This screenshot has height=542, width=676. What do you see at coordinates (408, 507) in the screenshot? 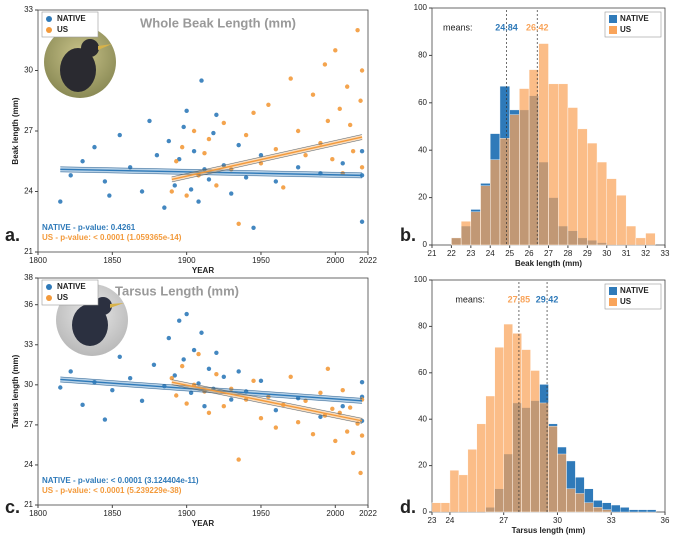
I see `panel-label: d.` at bounding box center [408, 507].